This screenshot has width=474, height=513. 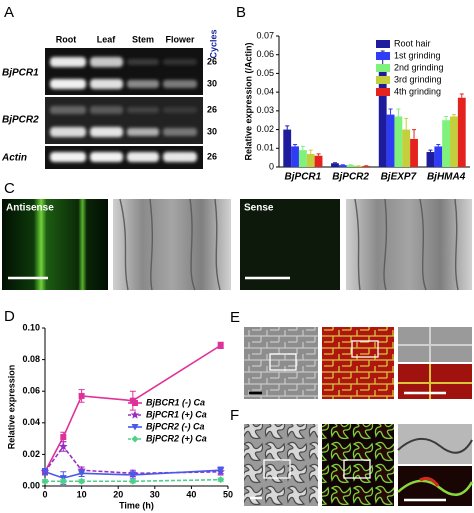 I want to click on y-tick-label: 0.03, so click(x=265, y=110).